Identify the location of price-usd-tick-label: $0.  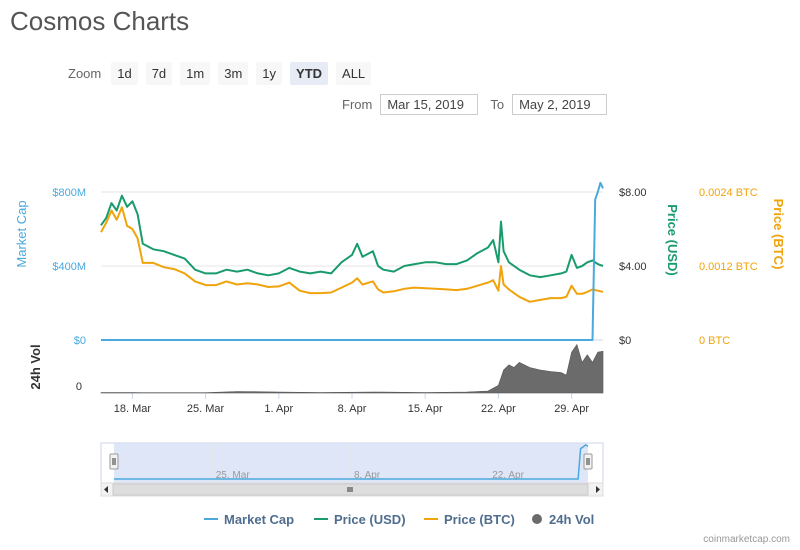
(625, 341).